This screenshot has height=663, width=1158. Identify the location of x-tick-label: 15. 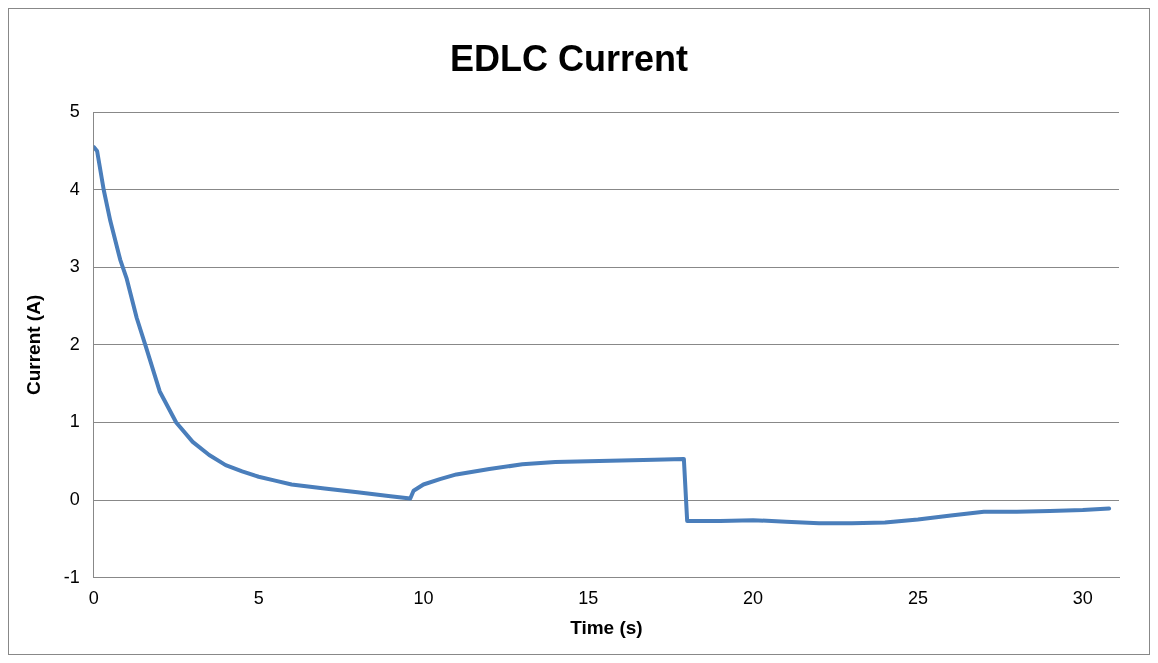
(588, 598).